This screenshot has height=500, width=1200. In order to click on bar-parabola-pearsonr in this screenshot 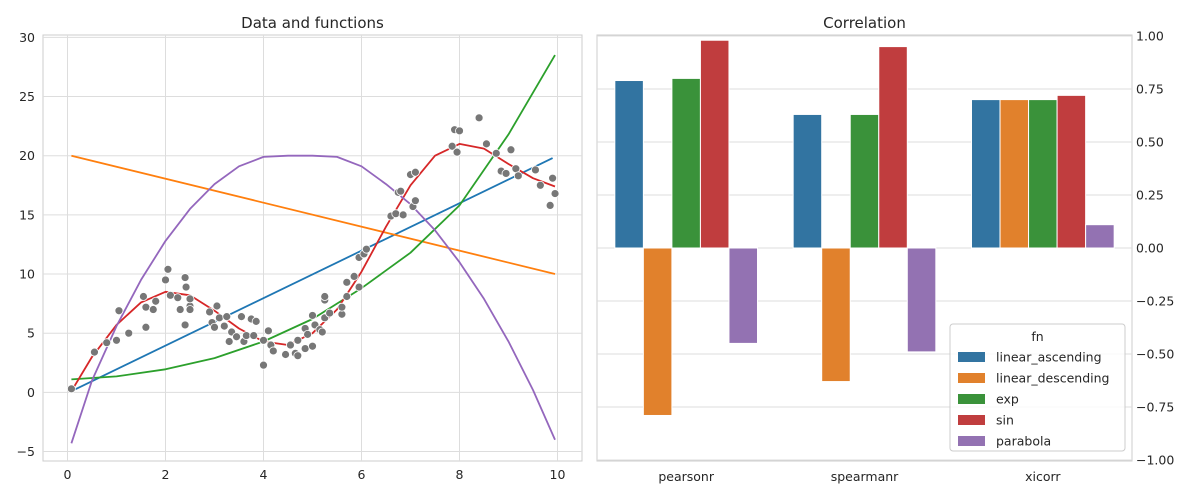, I will do `click(743, 295)`.